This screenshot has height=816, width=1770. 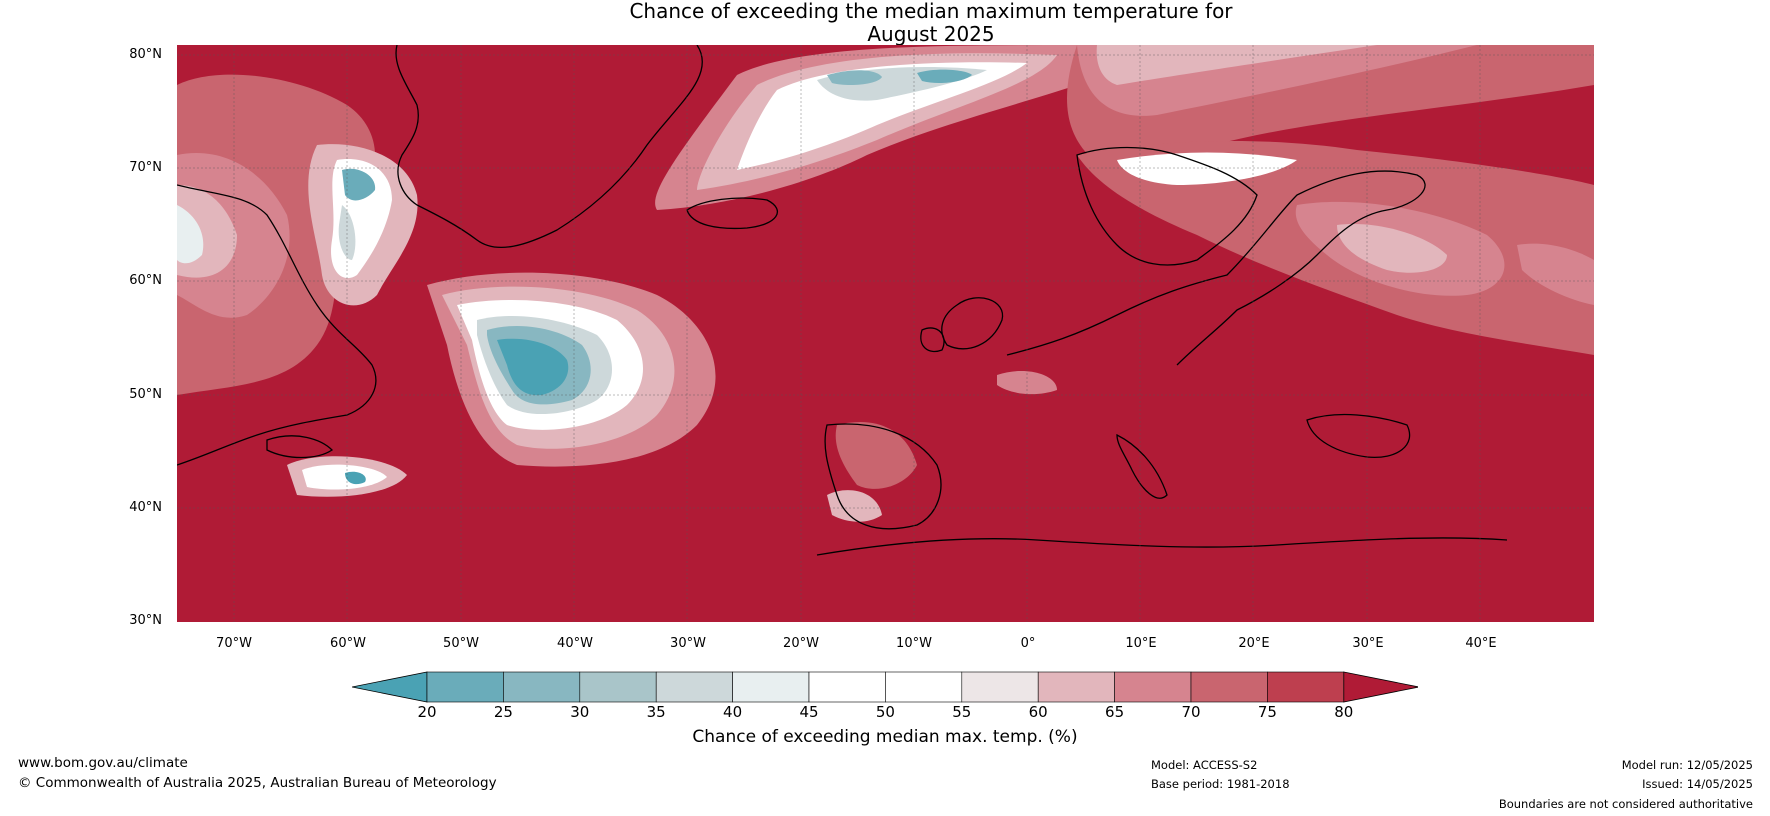 What do you see at coordinates (1380, 687) in the screenshot?
I see `colorbar-over-arrow` at bounding box center [1380, 687].